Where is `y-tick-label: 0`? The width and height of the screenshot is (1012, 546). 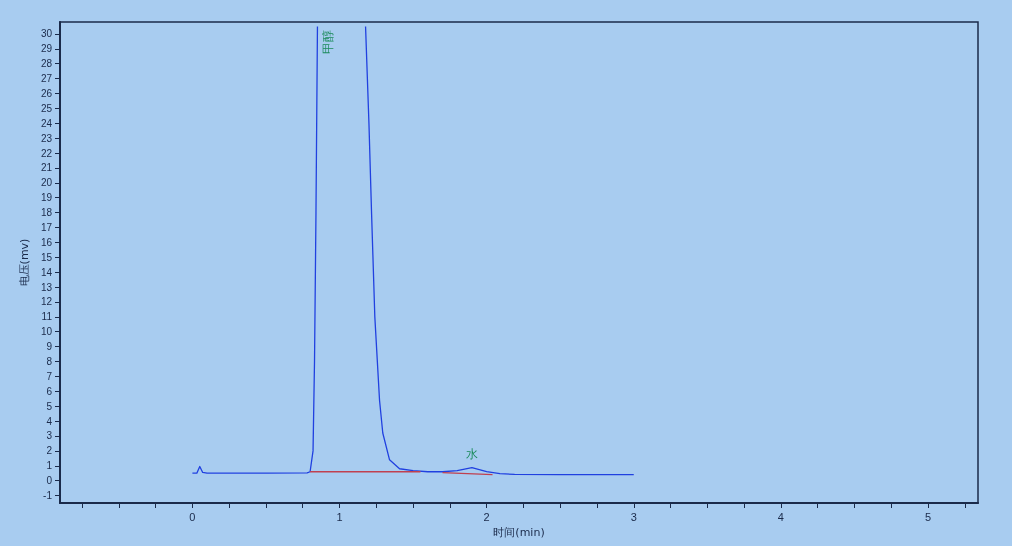 y-tick-label: 0 is located at coordinates (49, 481).